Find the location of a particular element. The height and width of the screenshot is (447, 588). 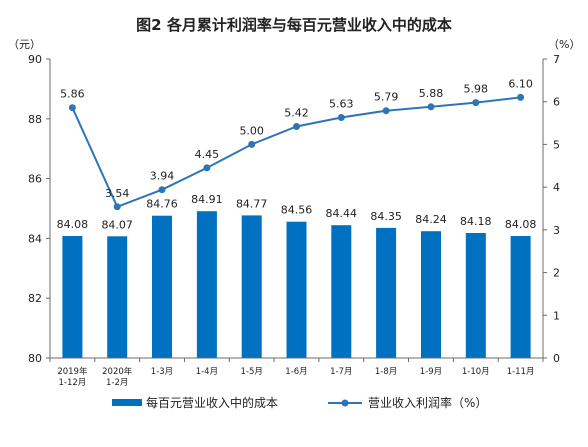

line-value-label: 3.94 is located at coordinates (162, 176).